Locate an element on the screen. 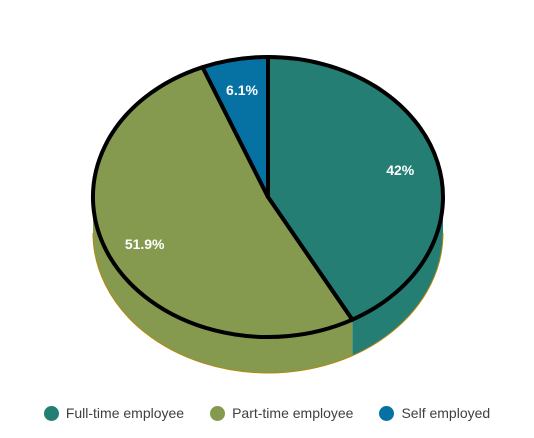 The height and width of the screenshot is (438, 534). pie-side-full-time is located at coordinates (397, 276).